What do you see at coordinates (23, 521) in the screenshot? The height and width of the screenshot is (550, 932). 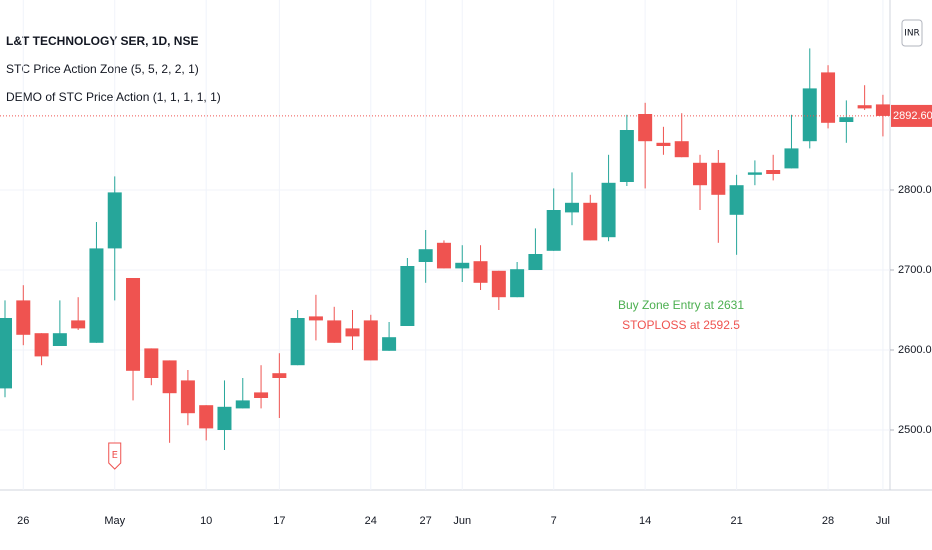 I see `x-tick-label: 26` at bounding box center [23, 521].